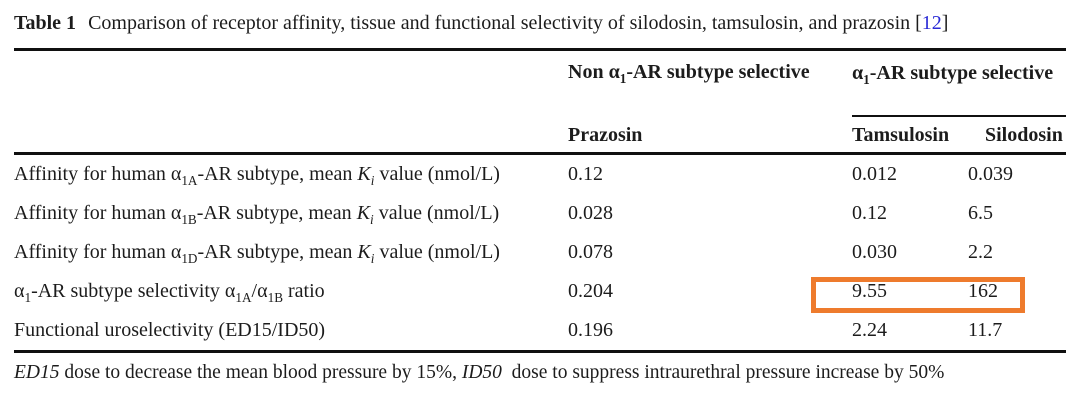 Image resolution: width=1080 pixels, height=403 pixels. What do you see at coordinates (985, 330) in the screenshot?
I see `cell-silodosin: 11.7` at bounding box center [985, 330].